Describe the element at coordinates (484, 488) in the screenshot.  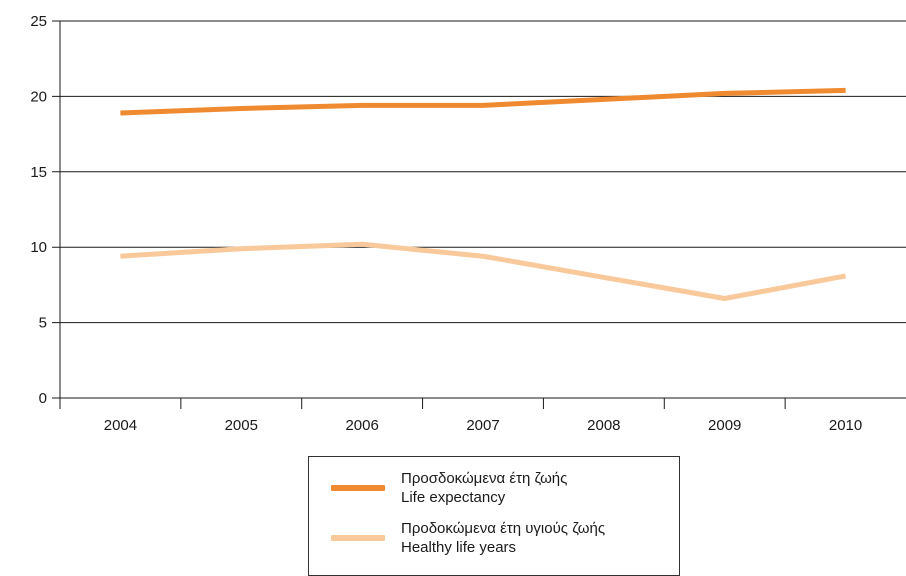
I see `legend-label-life-expectancy: Προσδοκώμενα έτη ζωής Life expectancy` at that location.